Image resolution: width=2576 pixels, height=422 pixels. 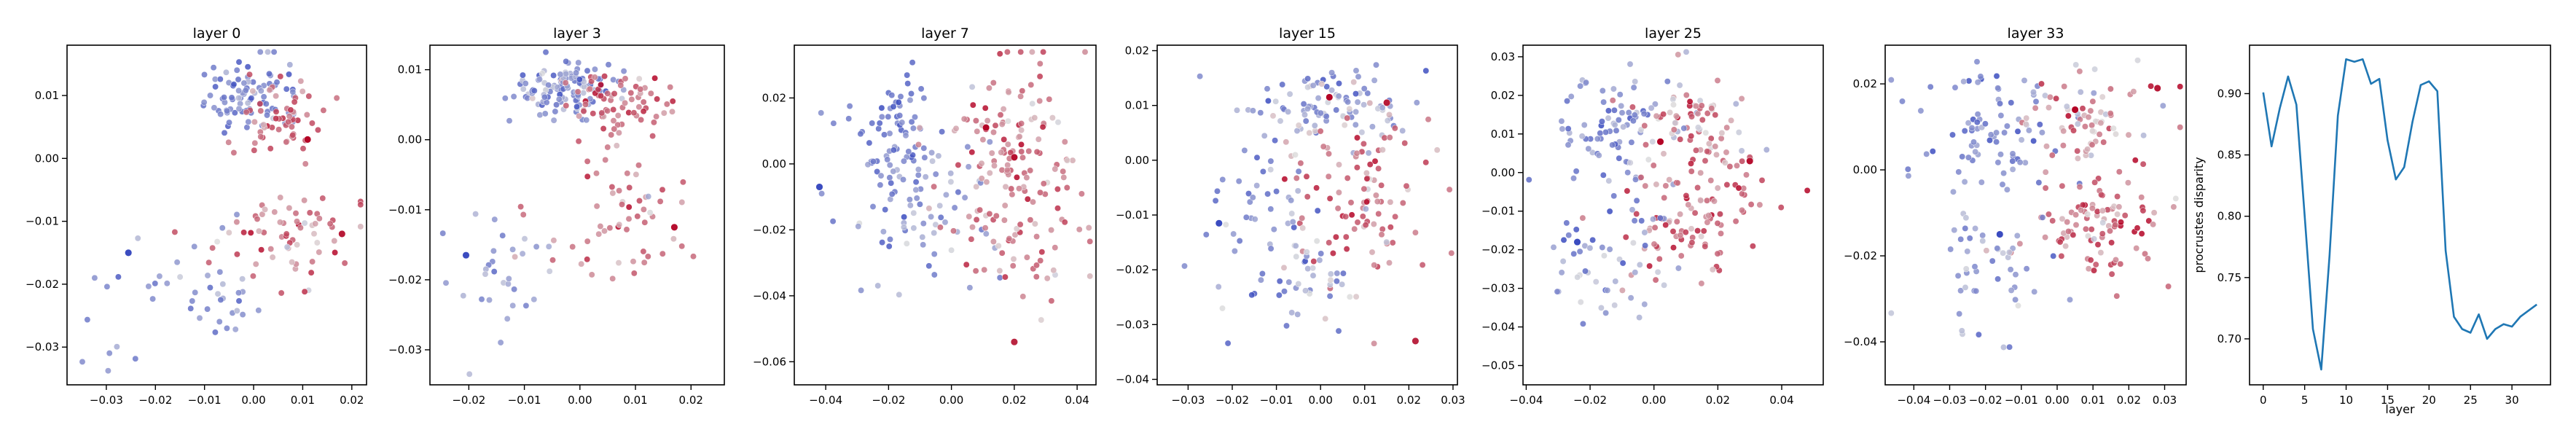 What do you see at coordinates (2305, 400) in the screenshot?
I see `x-tick-label: 5` at bounding box center [2305, 400].